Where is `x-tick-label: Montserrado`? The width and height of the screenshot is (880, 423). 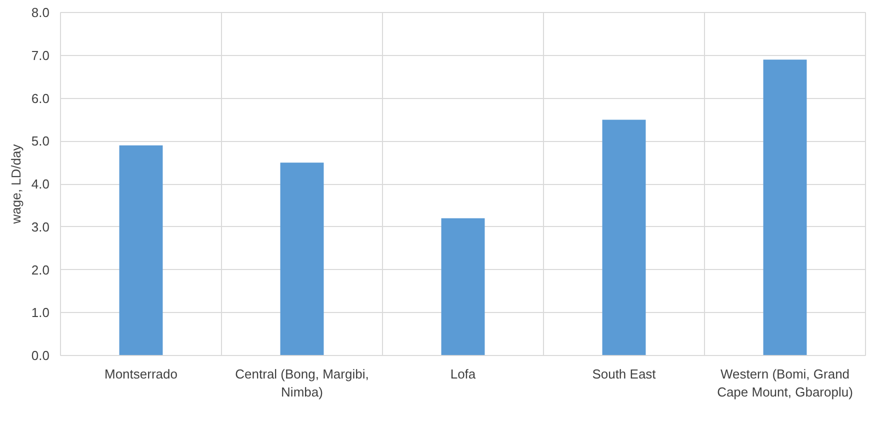
x-tick-label: Montserrado is located at coordinates (141, 374).